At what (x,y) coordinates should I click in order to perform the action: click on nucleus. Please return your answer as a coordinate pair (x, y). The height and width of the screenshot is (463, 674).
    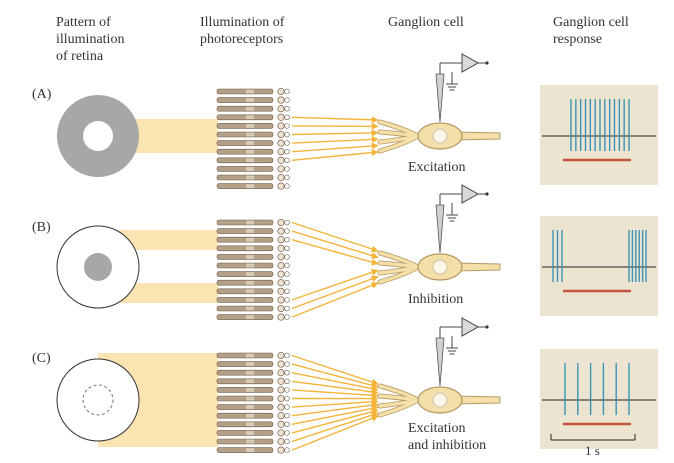
    Looking at the image, I should click on (440, 267).